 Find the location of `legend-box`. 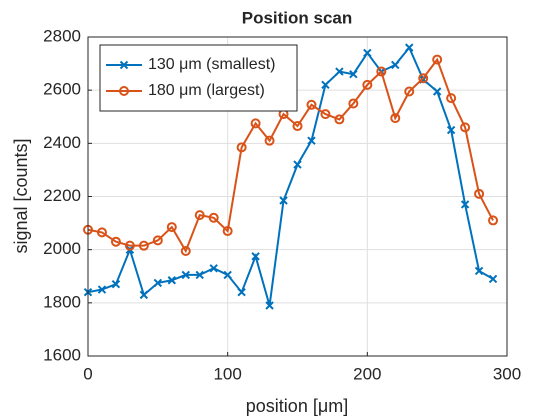

legend-box is located at coordinates (198, 78).